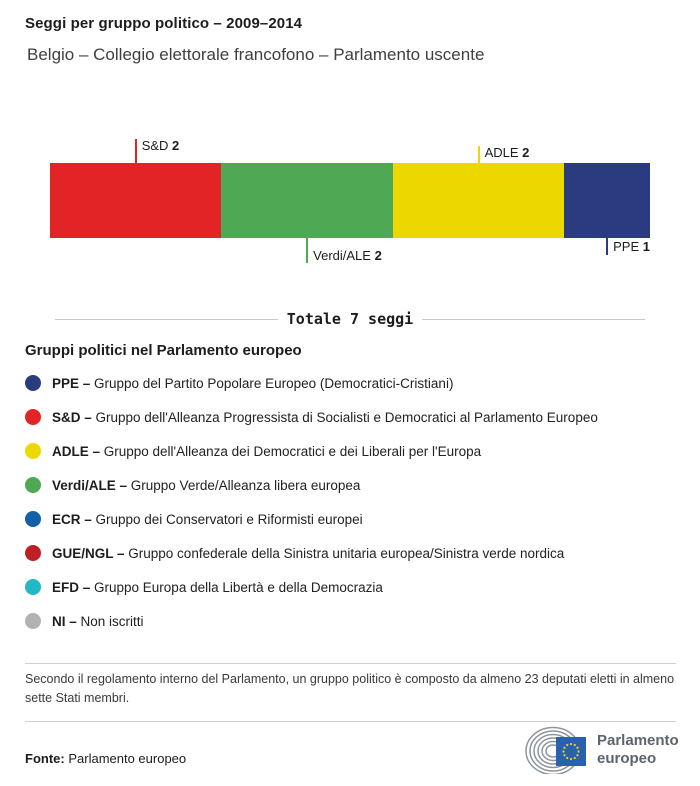  What do you see at coordinates (163, 350) in the screenshot?
I see `legend-heading: Gruppi politici nel Parlamento europeo` at bounding box center [163, 350].